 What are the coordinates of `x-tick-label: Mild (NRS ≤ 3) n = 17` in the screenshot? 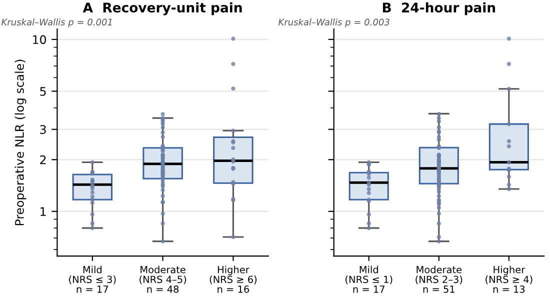 It's located at (92, 279).